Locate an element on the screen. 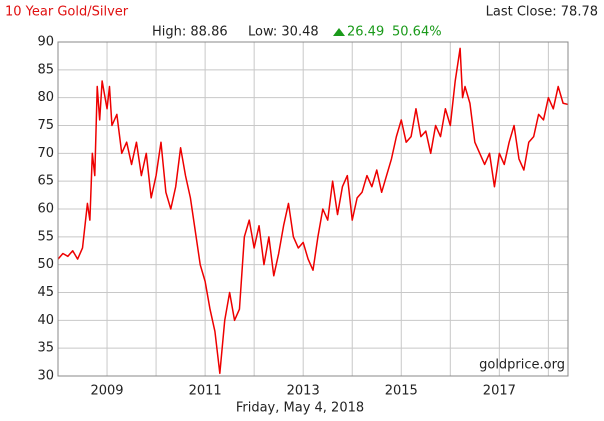 This screenshot has height=421, width=604. y-tick-label: 35 is located at coordinates (45, 348).